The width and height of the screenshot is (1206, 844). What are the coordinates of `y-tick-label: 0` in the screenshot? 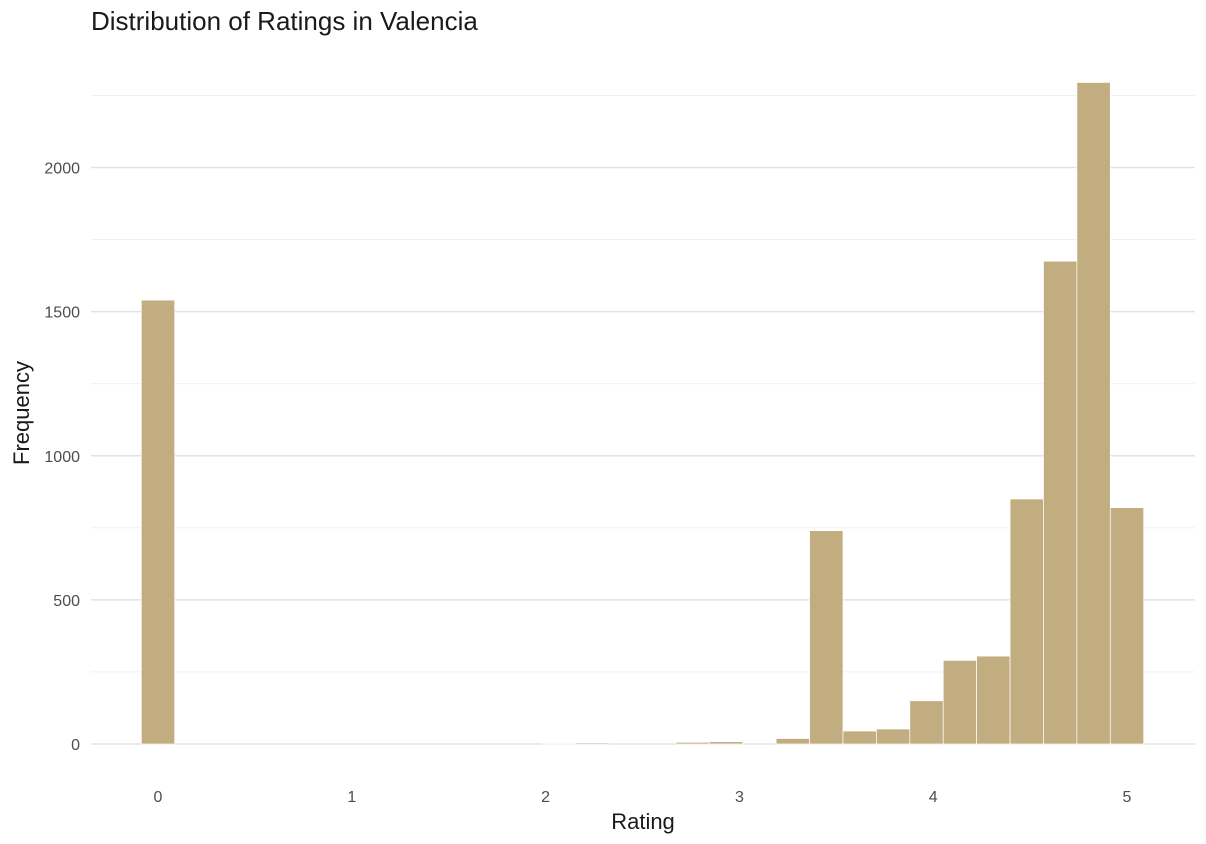 It's located at (75, 745).